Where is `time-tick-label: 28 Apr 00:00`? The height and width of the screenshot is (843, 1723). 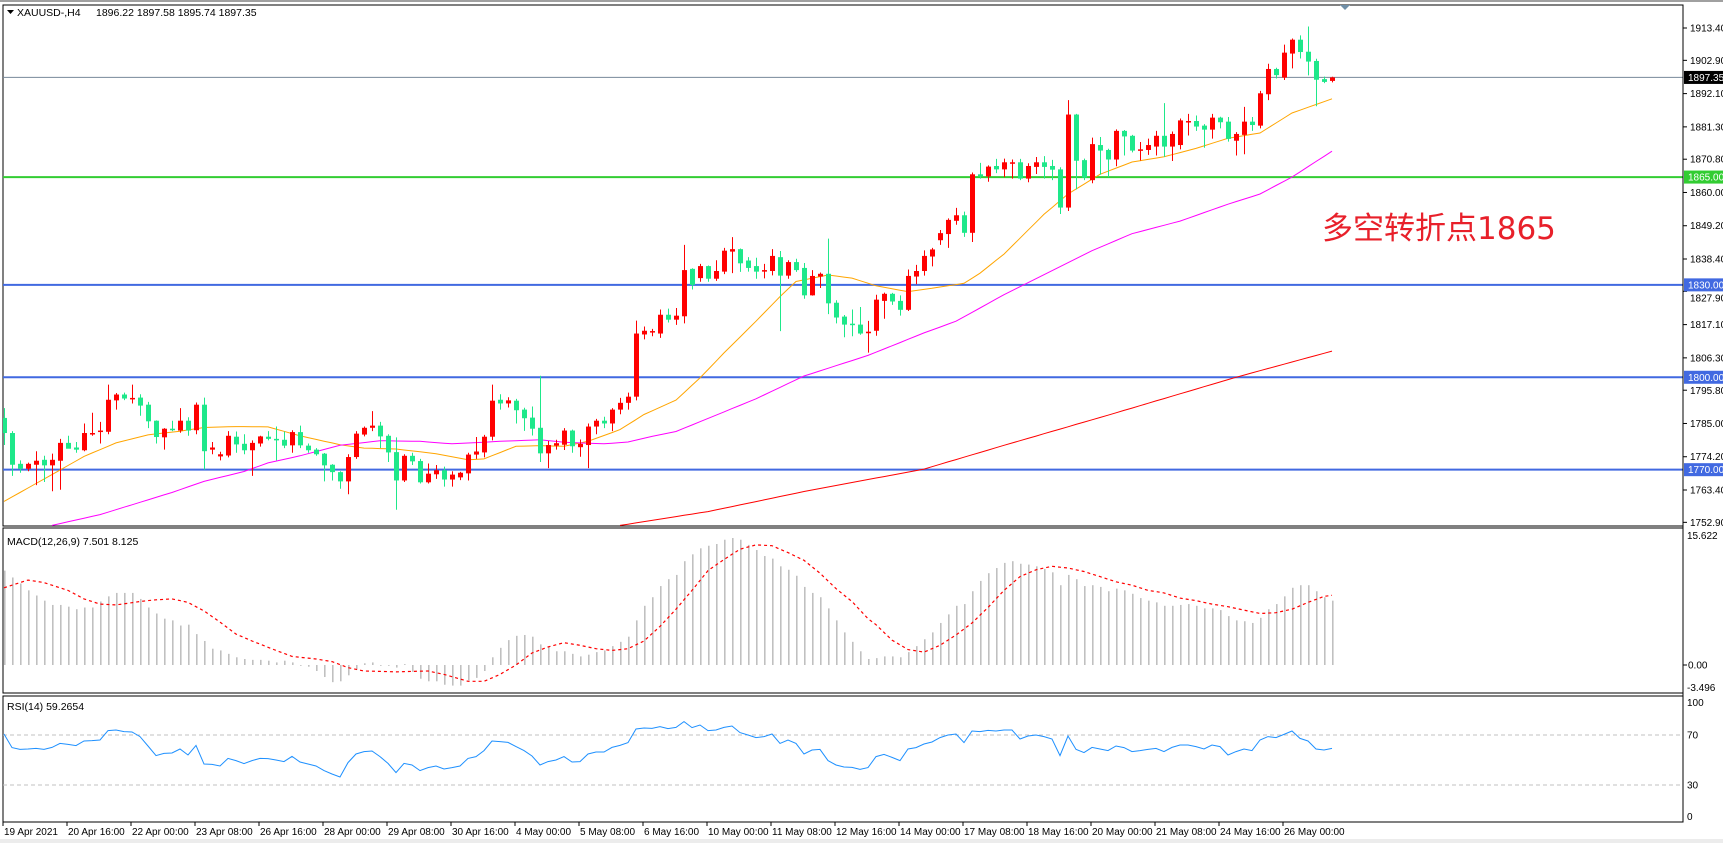 time-tick-label: 28 Apr 00:00 is located at coordinates (352, 832).